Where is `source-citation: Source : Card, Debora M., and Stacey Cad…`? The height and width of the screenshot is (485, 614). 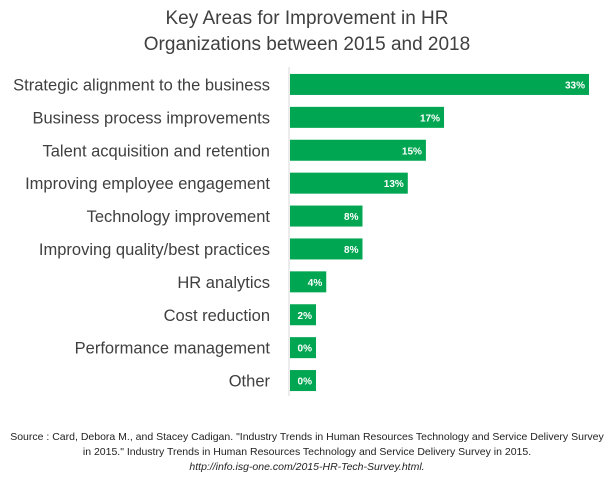
source-citation: Source : Card, Debora M., and Stacey Cad… is located at coordinates (307, 444).